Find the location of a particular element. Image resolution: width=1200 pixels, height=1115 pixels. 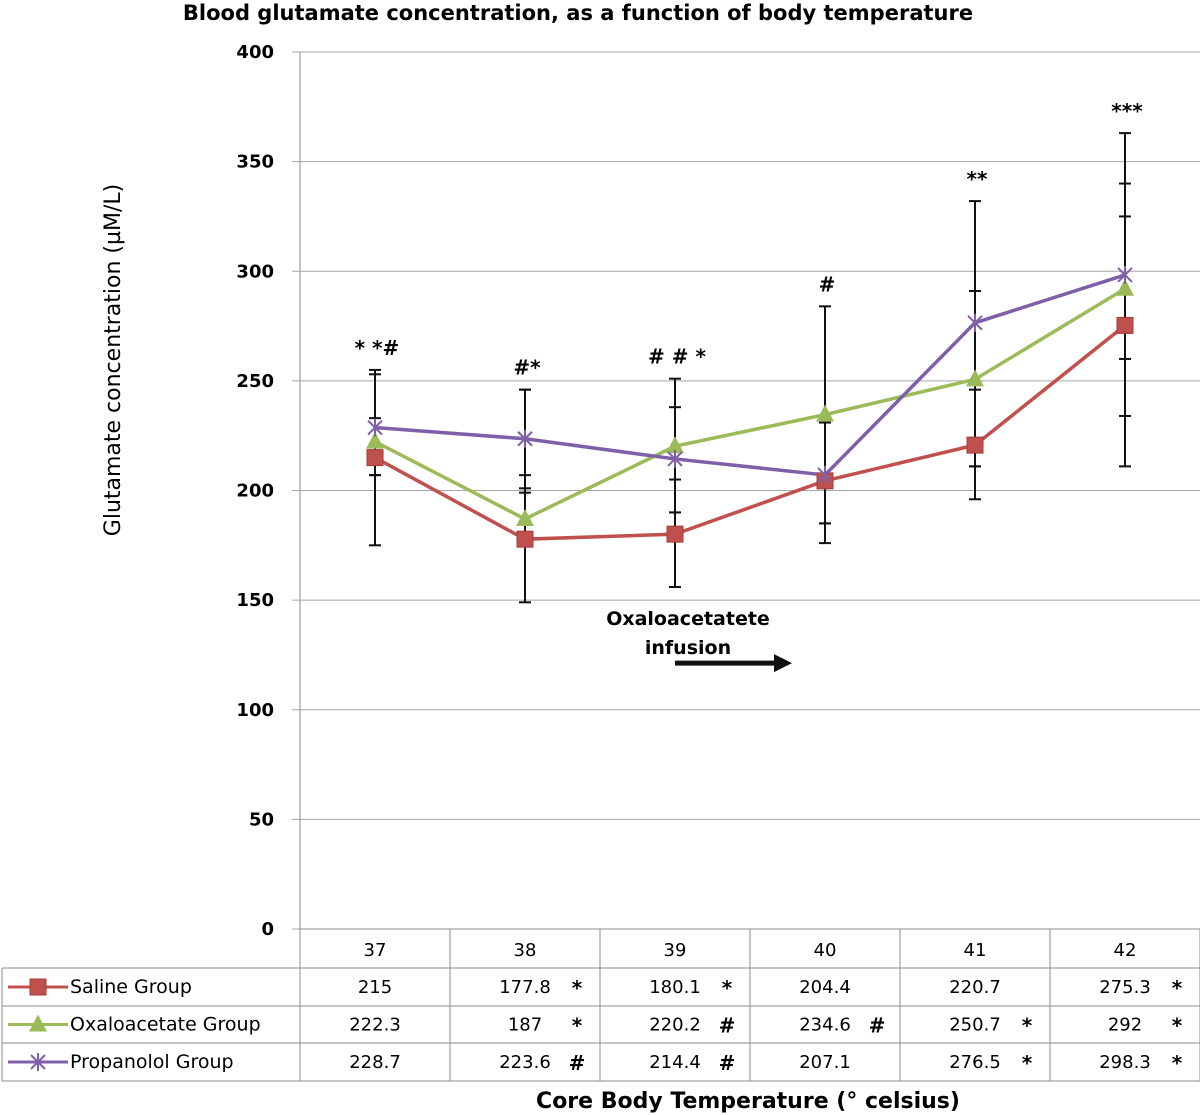

significance-label: ** is located at coordinates (977, 179).